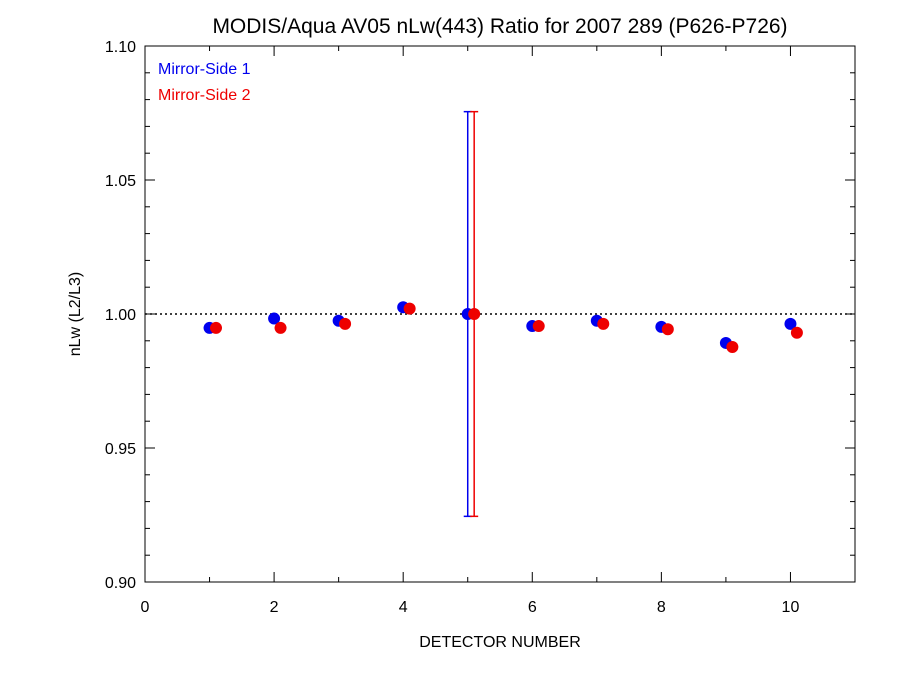 Image resolution: width=900 pixels, height=675 pixels. Describe the element at coordinates (75, 314) in the screenshot. I see `y-axis-label: nLw (L2/L3)` at that location.